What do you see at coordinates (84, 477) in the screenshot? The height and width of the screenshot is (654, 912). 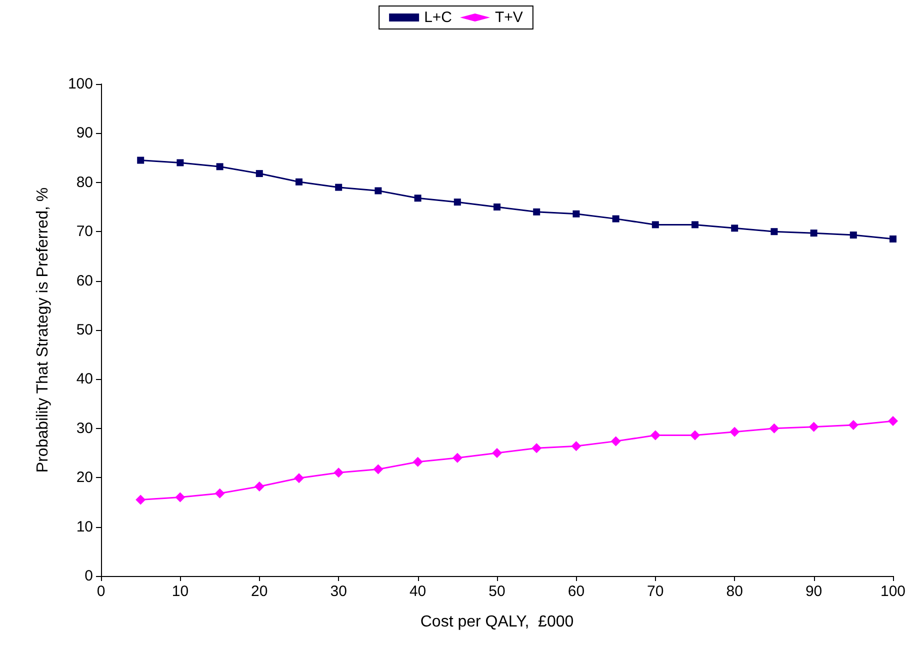 I see `y-tick-label: 20` at bounding box center [84, 477].